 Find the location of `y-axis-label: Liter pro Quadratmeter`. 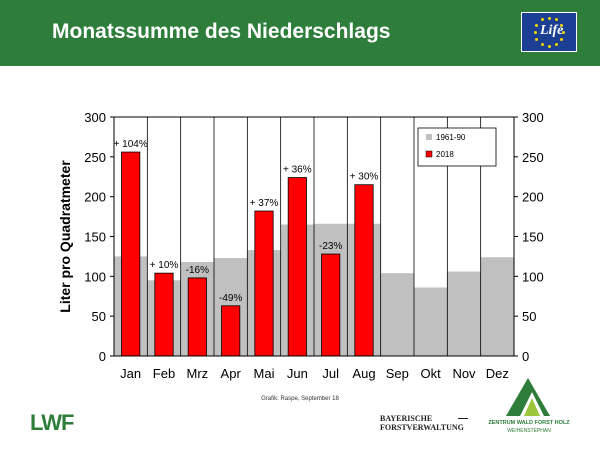

y-axis-label: Liter pro Quadratmeter is located at coordinates (65, 236).